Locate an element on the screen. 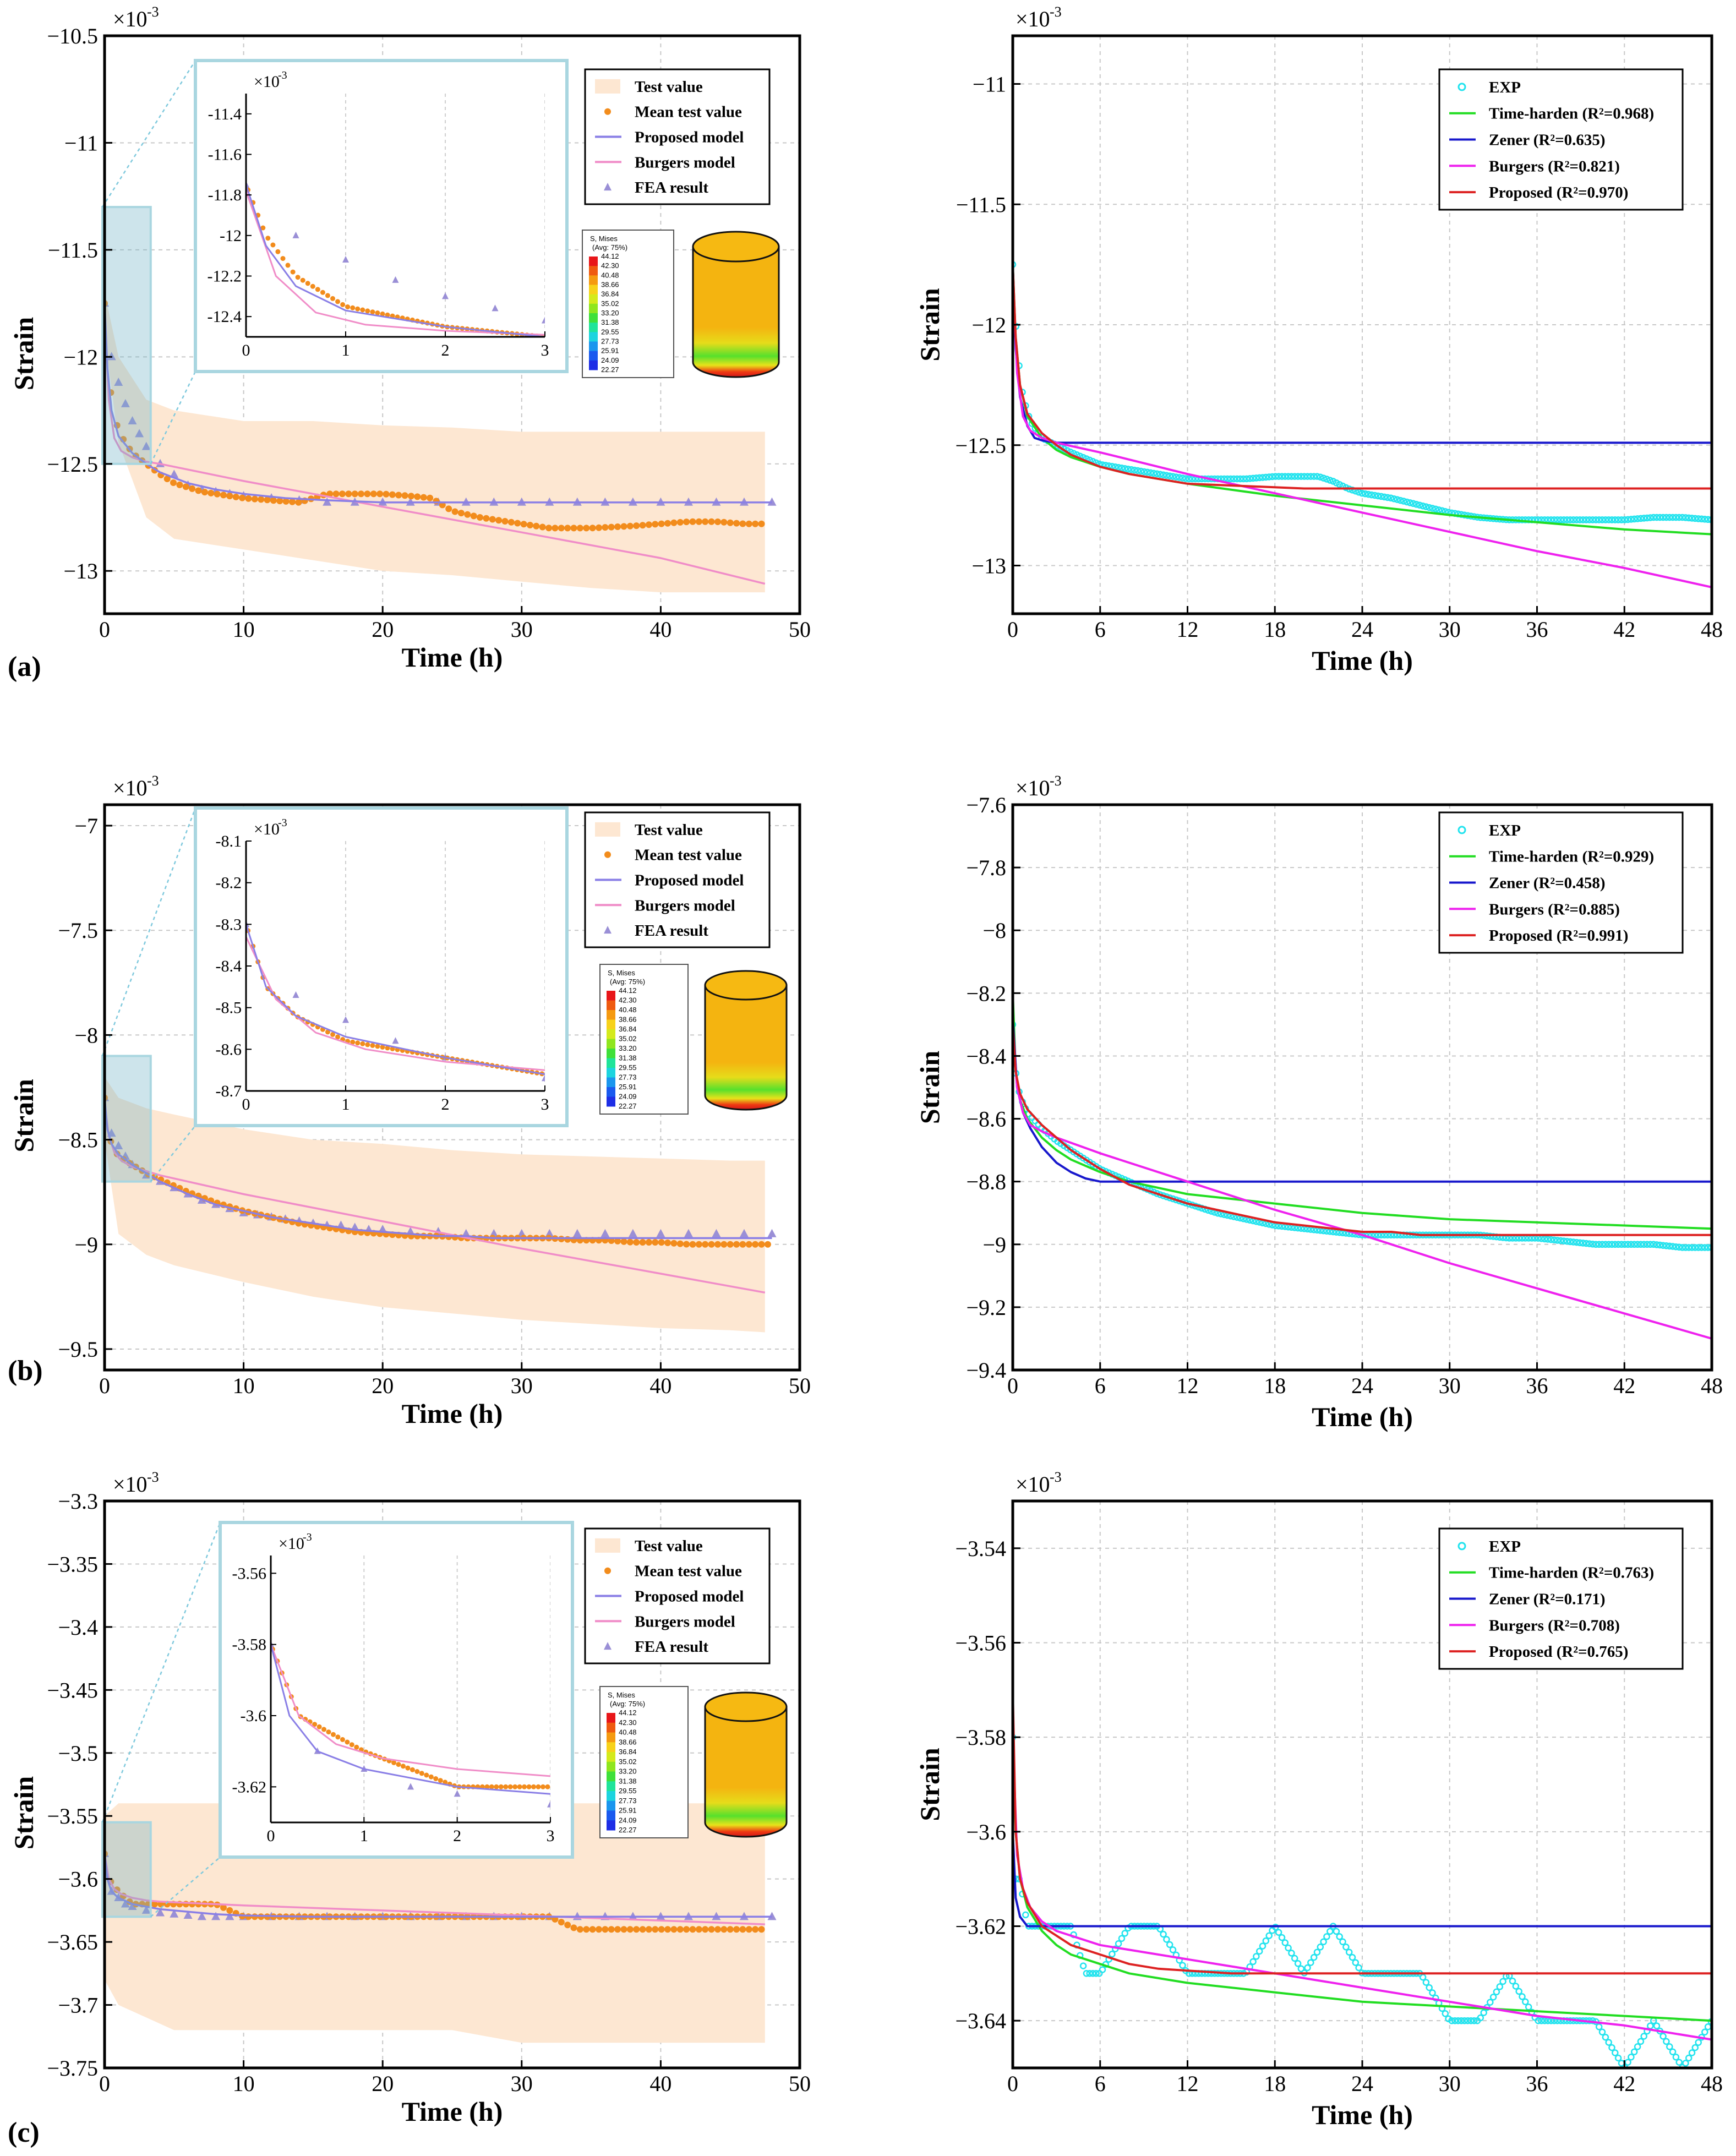  a-right-legend-label: Proposed (R²=0.970) is located at coordinates (1559, 193).